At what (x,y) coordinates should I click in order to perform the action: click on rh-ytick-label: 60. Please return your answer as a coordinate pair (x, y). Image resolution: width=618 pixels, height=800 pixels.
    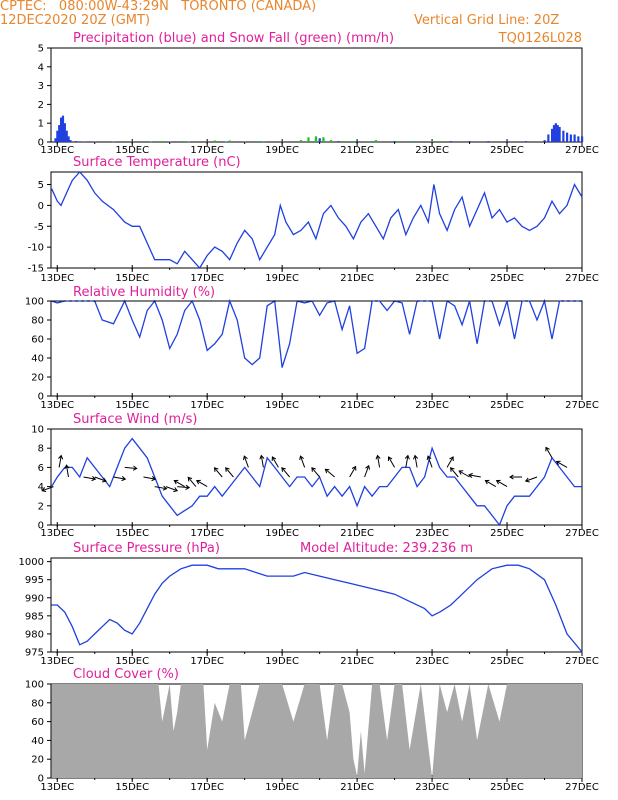
    Looking at the image, I should click on (37, 340).